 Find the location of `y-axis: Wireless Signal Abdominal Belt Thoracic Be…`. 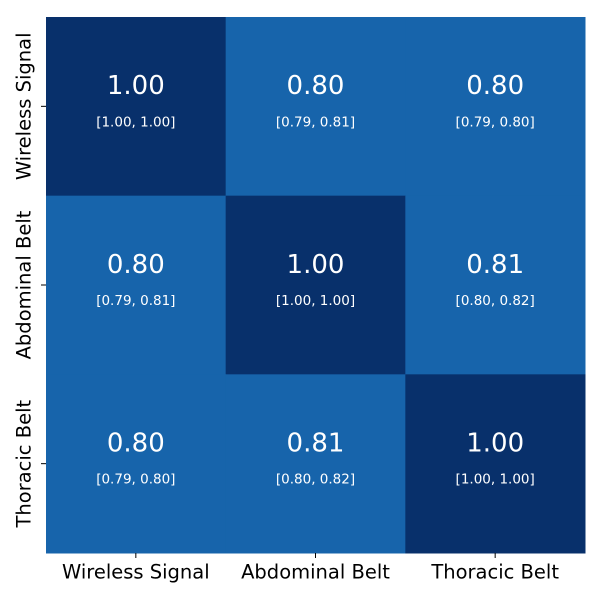

y-axis: Wireless Signal Abdominal Belt Thoracic Be… is located at coordinates (29, 280).